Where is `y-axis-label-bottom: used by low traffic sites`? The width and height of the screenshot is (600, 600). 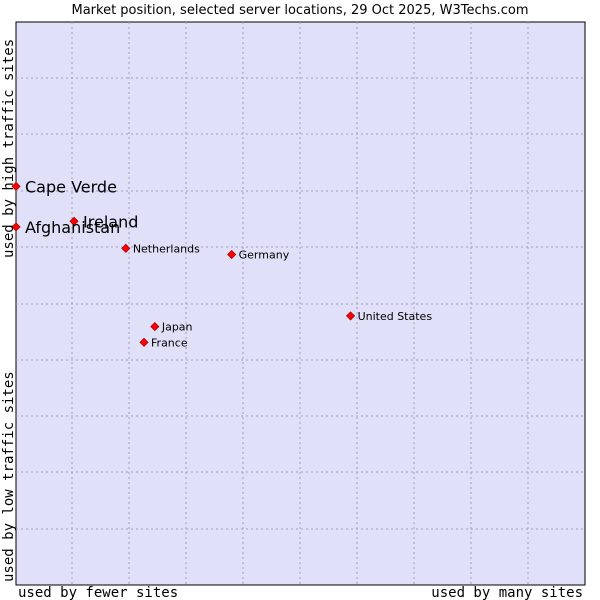
y-axis-label-bottom: used by low traffic sites is located at coordinates (9, 476).